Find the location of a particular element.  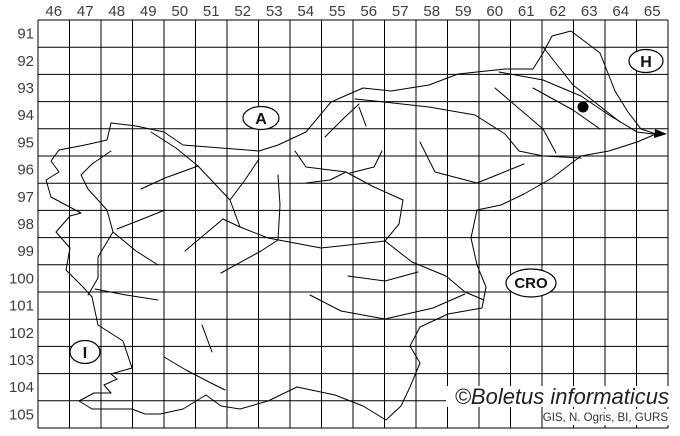

country-label-croatia: CRO is located at coordinates (531, 283).